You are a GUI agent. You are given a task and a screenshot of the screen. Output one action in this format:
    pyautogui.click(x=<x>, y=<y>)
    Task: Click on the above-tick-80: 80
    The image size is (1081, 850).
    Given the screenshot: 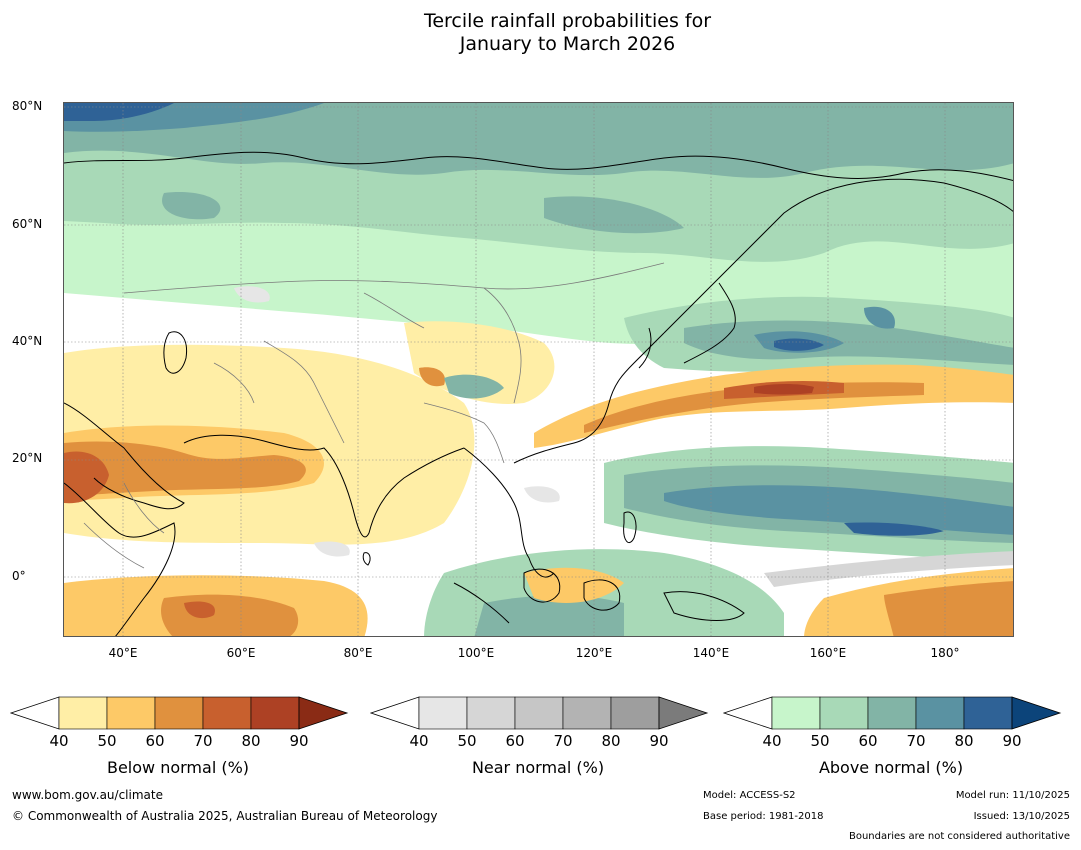 What is the action you would take?
    pyautogui.click(x=964, y=741)
    